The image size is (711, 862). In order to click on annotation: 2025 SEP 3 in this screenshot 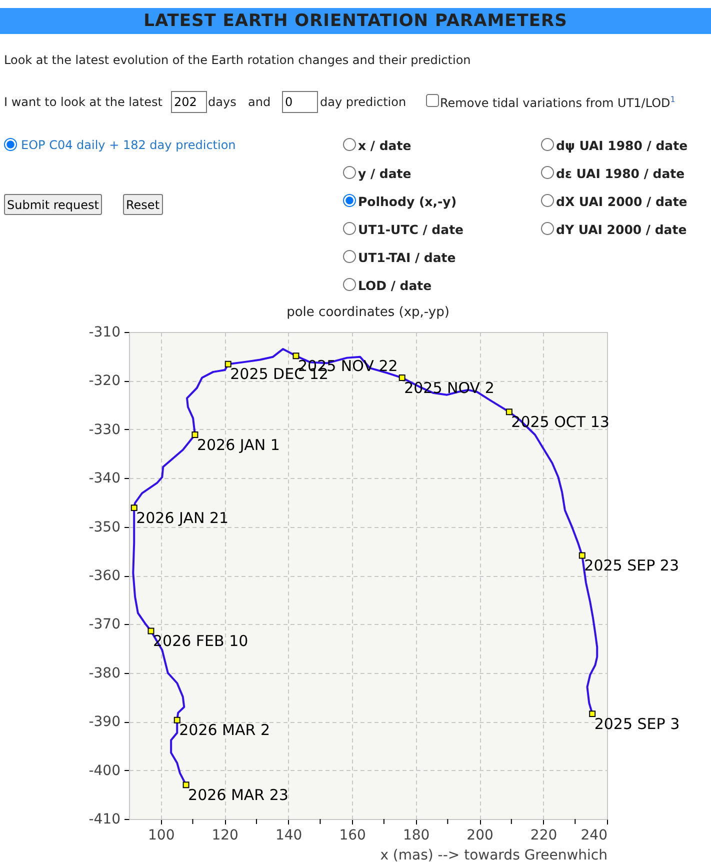, I will do `click(637, 723)`.